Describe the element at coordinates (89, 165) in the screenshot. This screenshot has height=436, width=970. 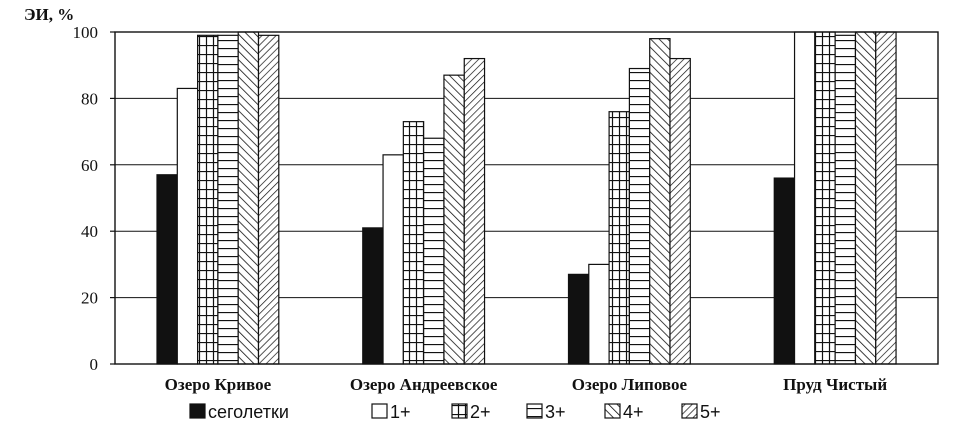
I see `y-tick-label: 60` at that location.